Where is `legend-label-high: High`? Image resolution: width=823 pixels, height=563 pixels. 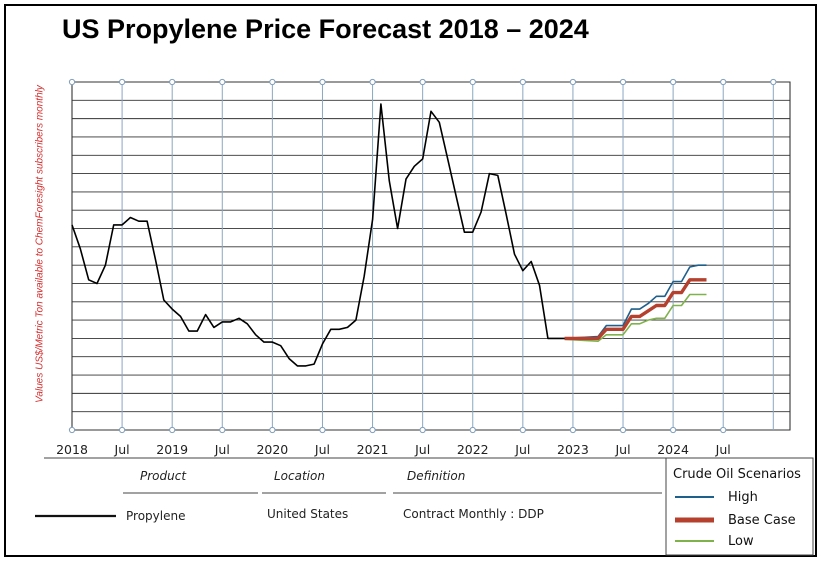
legend-label-high: High is located at coordinates (743, 497).